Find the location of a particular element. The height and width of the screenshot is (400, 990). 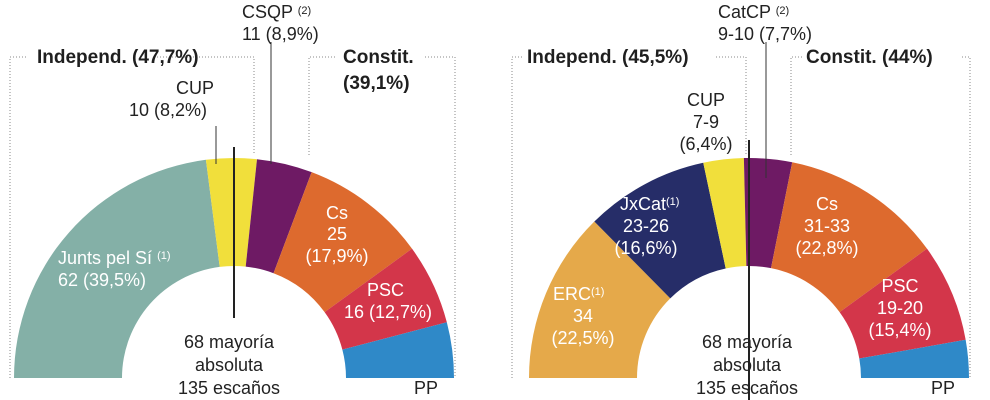

erc-detail: 34 is located at coordinates (583, 316).